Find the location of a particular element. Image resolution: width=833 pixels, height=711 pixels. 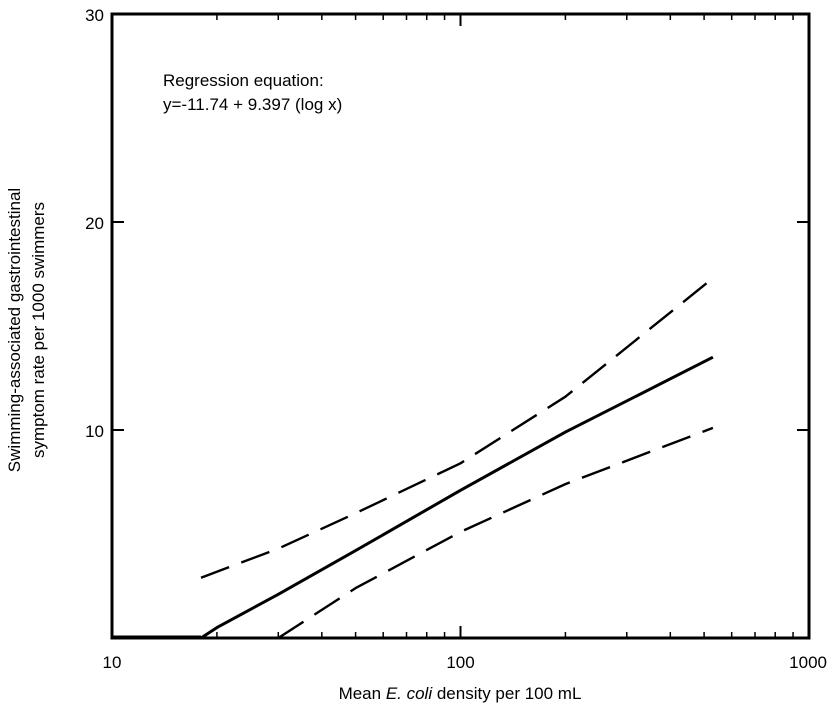

y-tick-label: 30 is located at coordinates (94, 15).